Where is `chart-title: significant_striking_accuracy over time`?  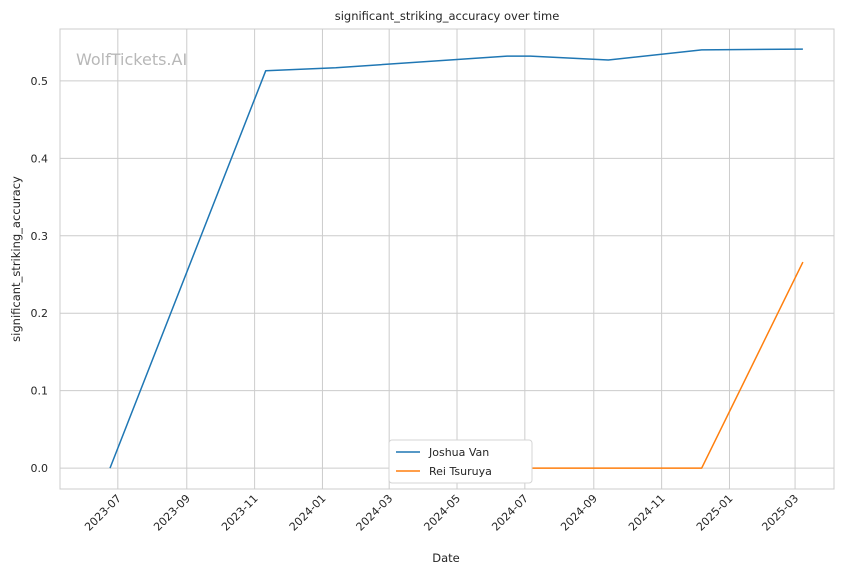
chart-title: significant_striking_accuracy over time is located at coordinates (447, 16).